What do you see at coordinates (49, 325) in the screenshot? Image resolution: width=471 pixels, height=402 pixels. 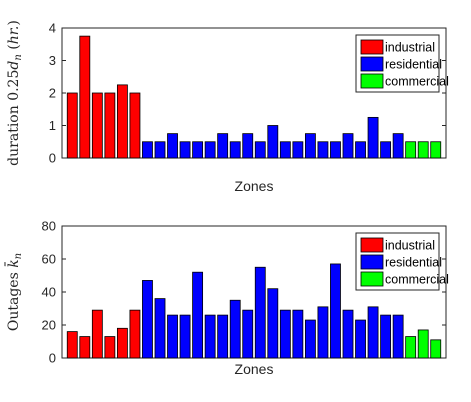 I see `y-tick-label: 20` at bounding box center [49, 325].